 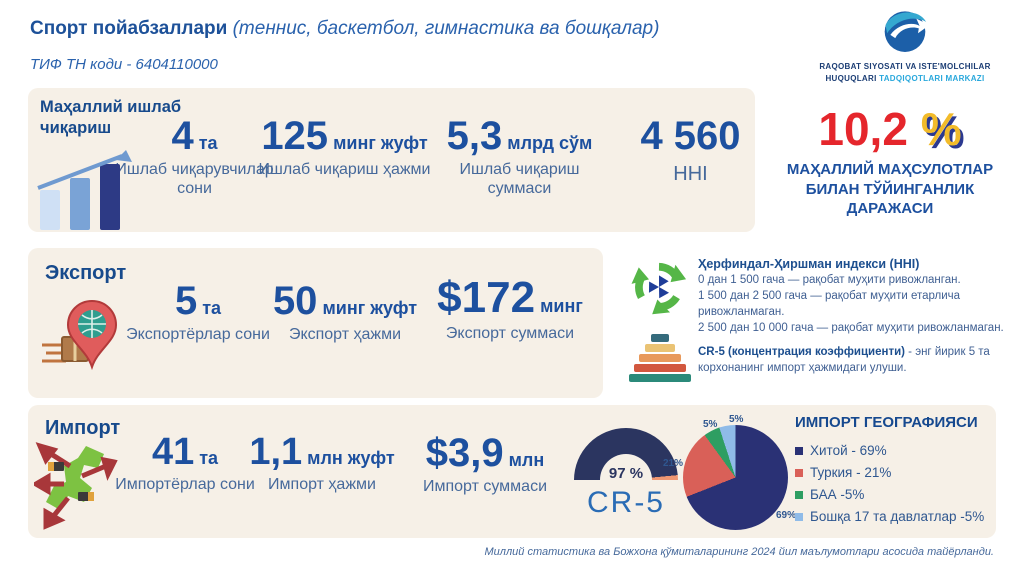 I want to click on legend-swatch-china, so click(x=799, y=450).